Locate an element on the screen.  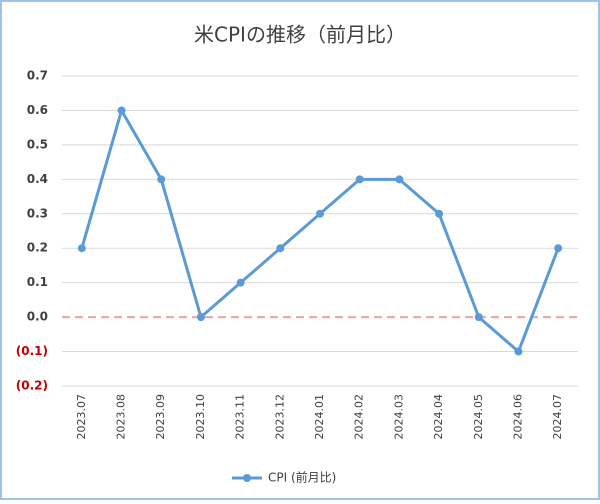
y-tick-label: (0.2) is located at coordinates (32, 386).